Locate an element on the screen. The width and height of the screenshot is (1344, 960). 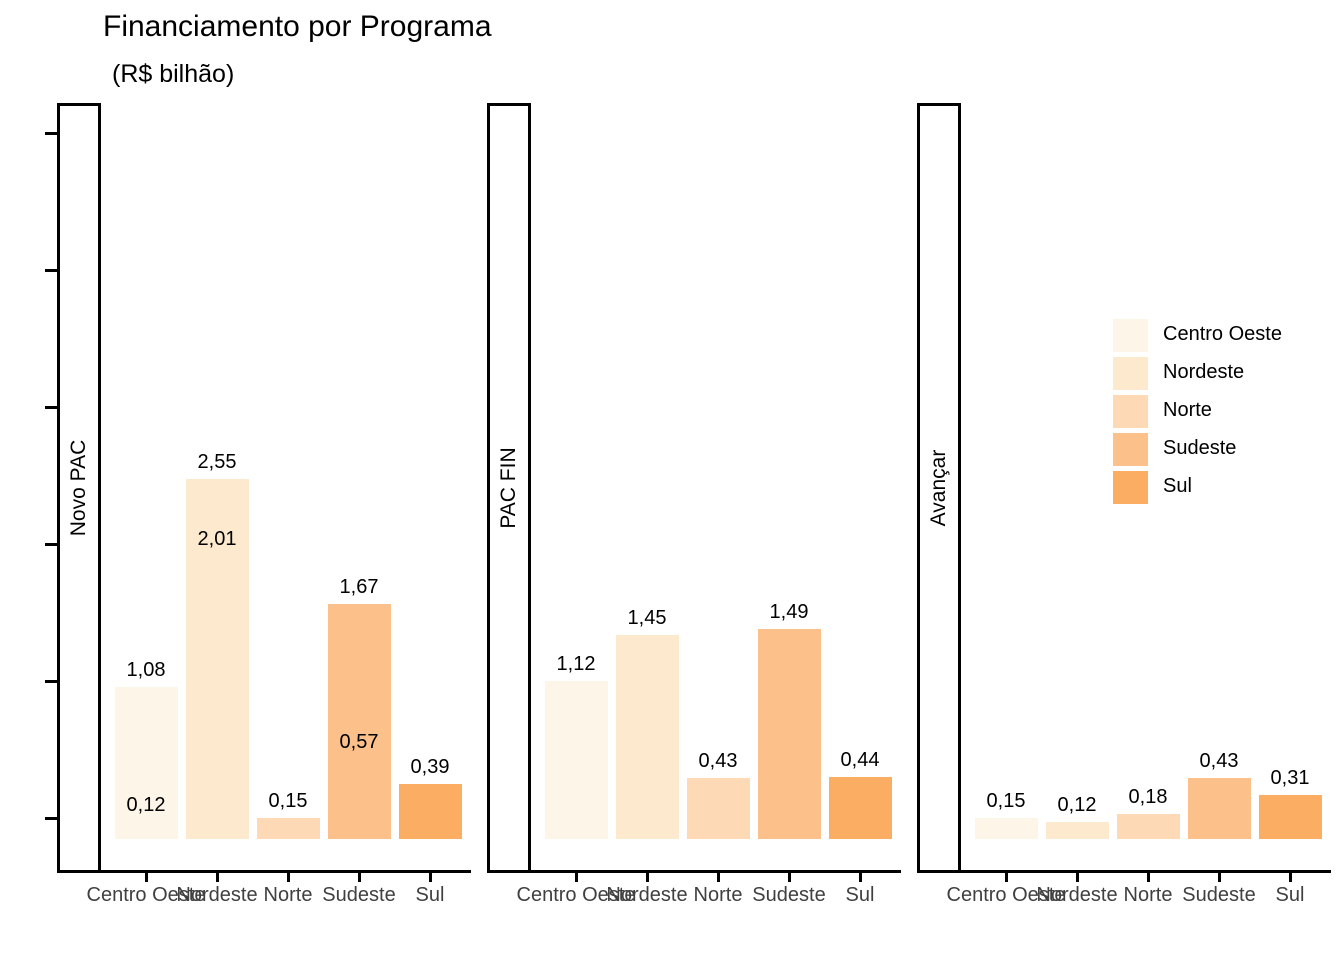
facet-strip: Novo PAC is located at coordinates (79, 488).